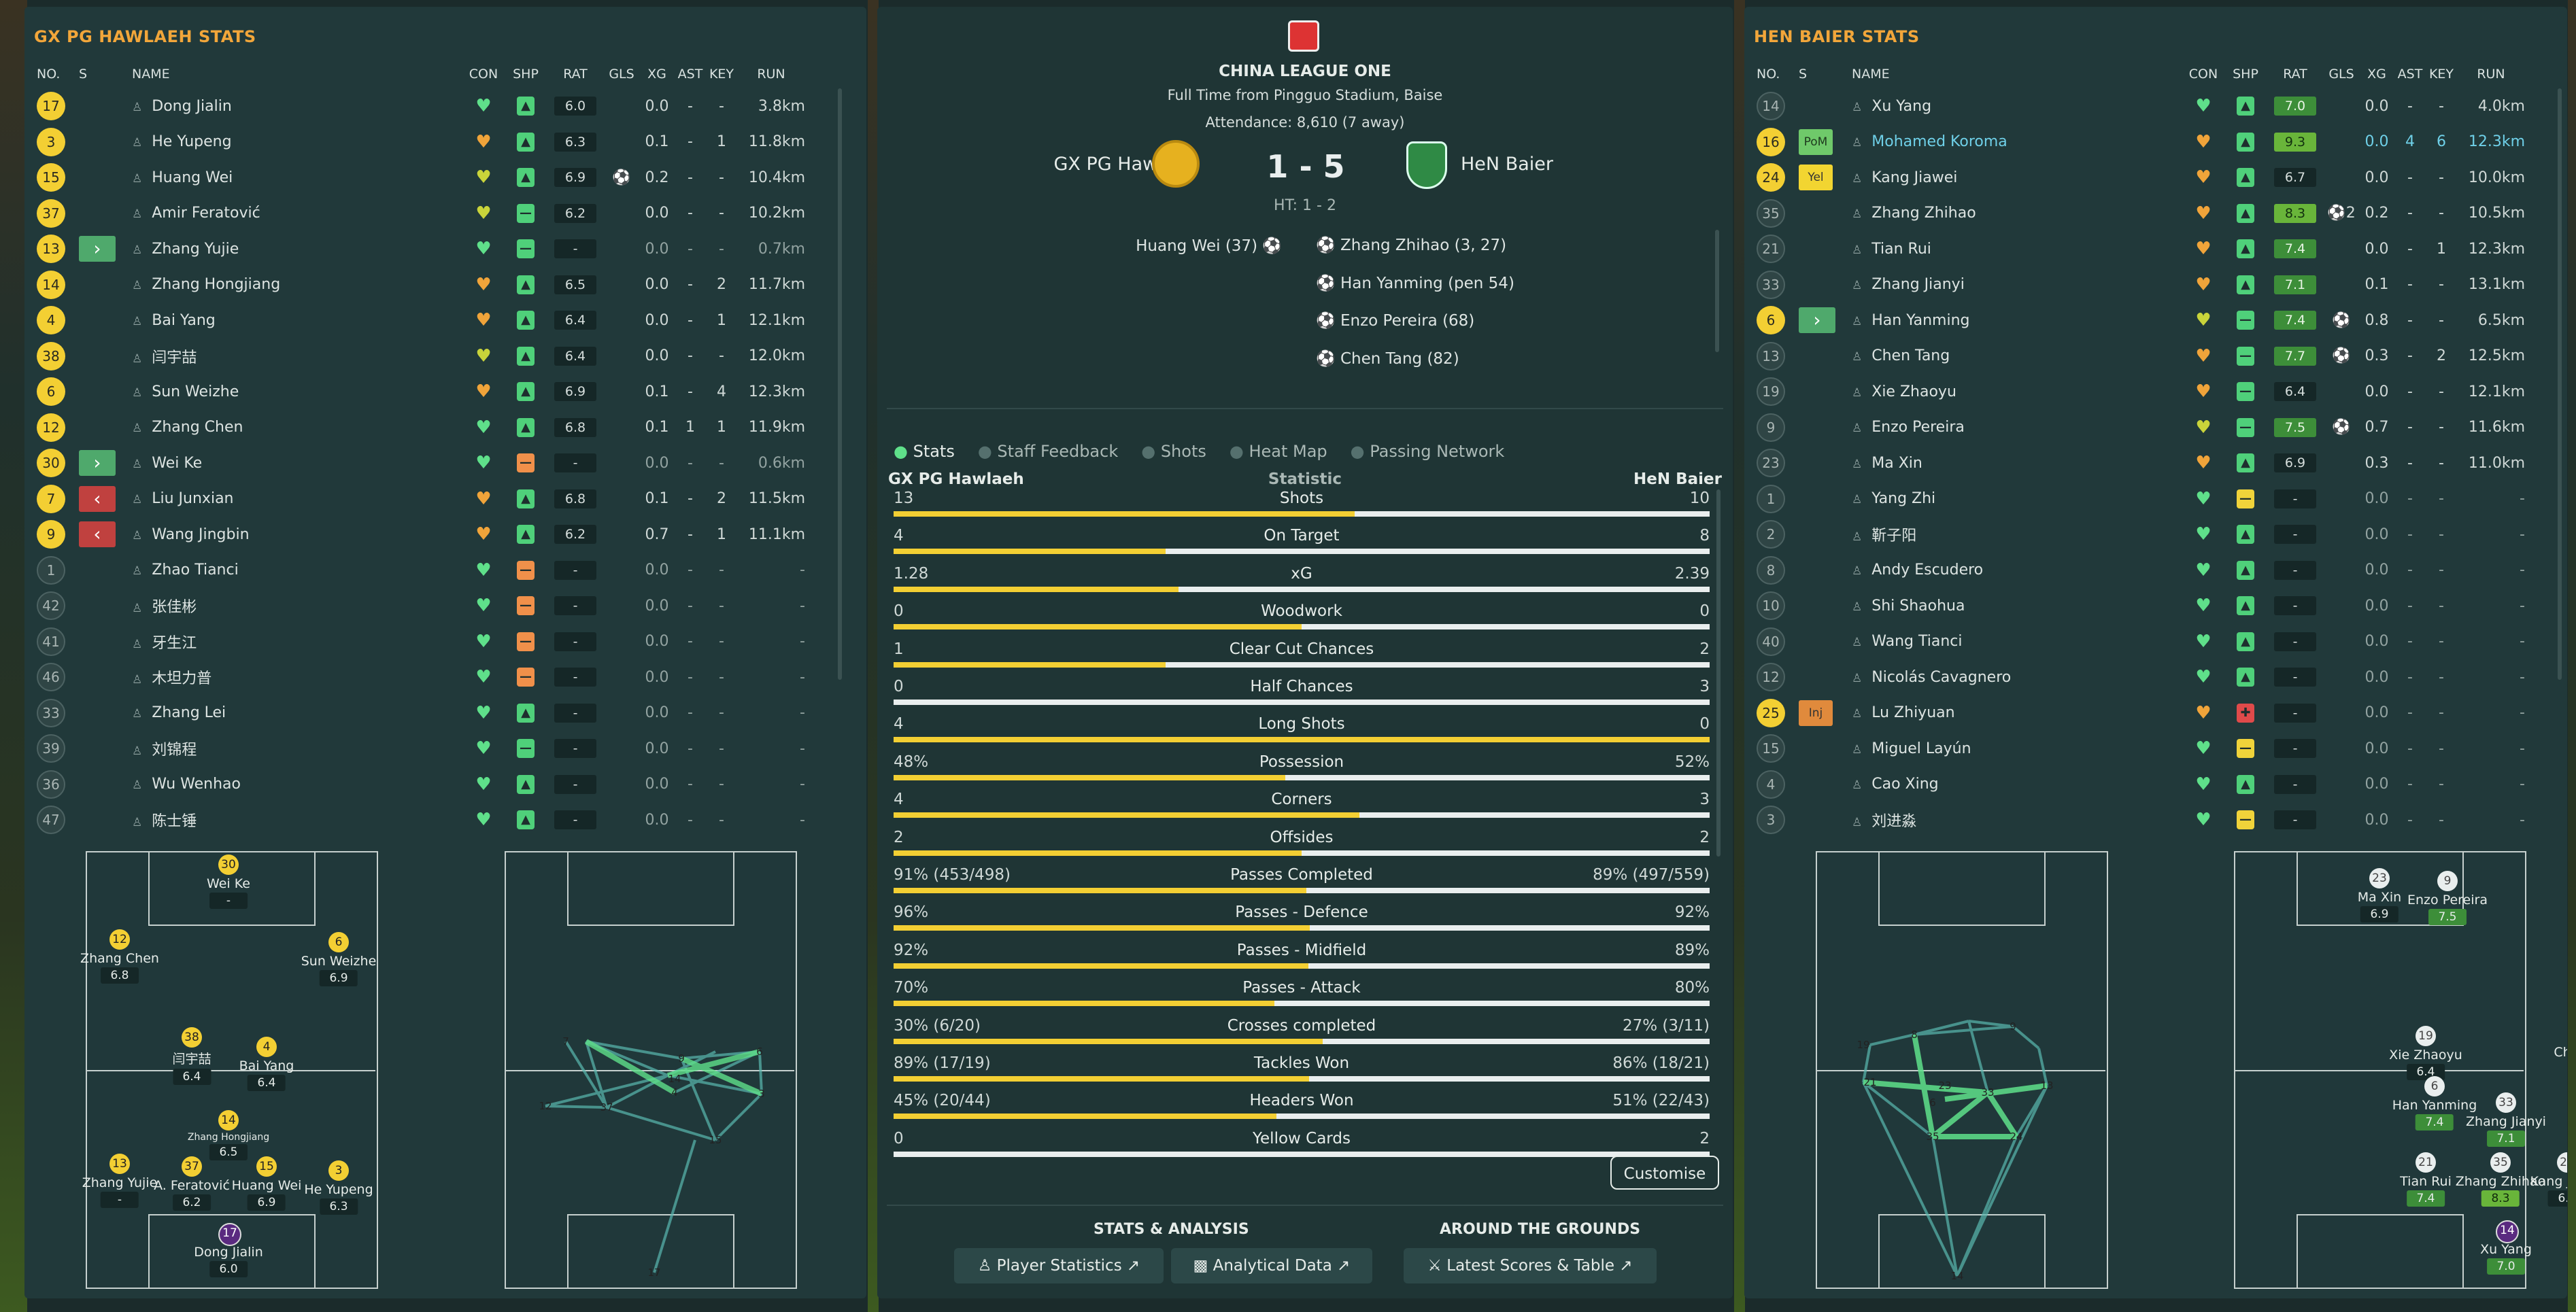  Describe the element at coordinates (1870, 1082) in the screenshot. I see `network-node: 21` at that location.